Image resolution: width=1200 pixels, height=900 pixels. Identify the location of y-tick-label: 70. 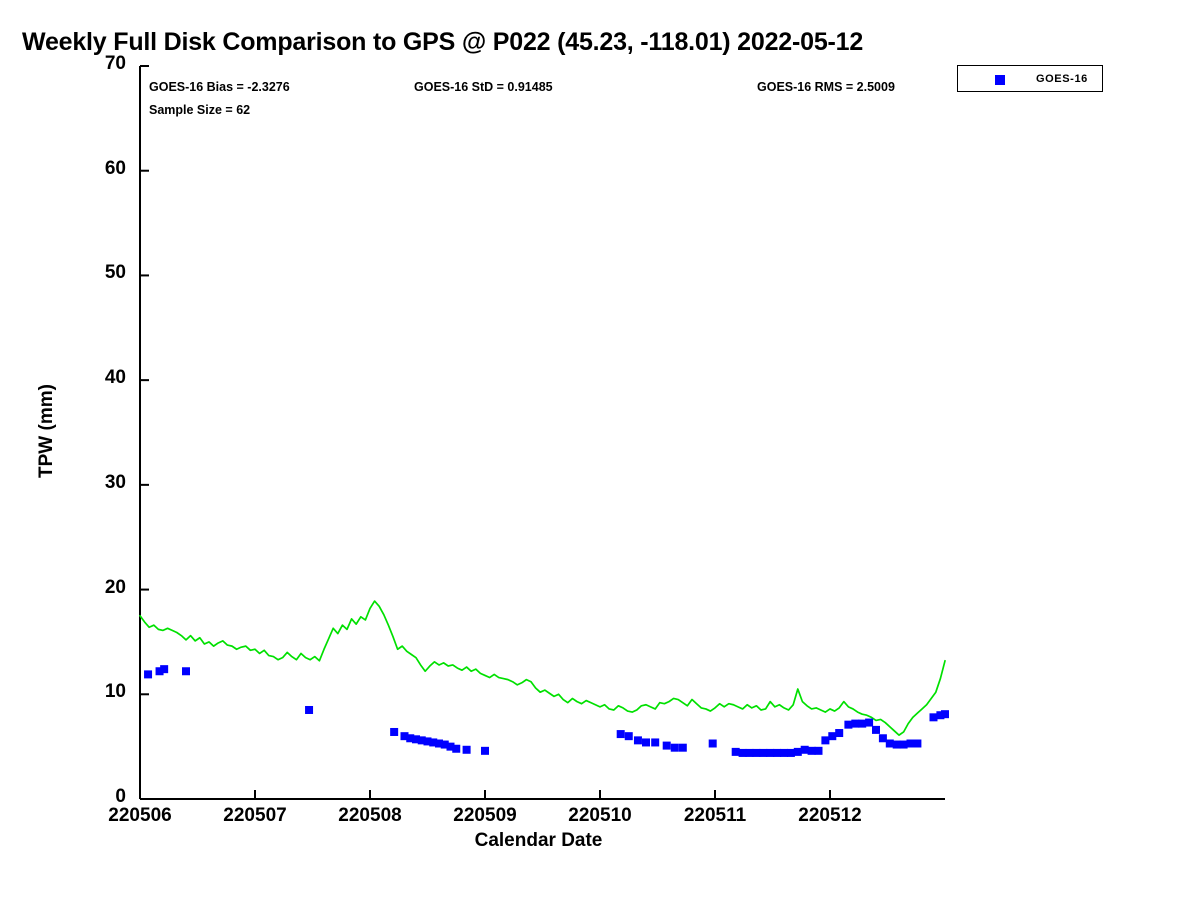
(115, 63).